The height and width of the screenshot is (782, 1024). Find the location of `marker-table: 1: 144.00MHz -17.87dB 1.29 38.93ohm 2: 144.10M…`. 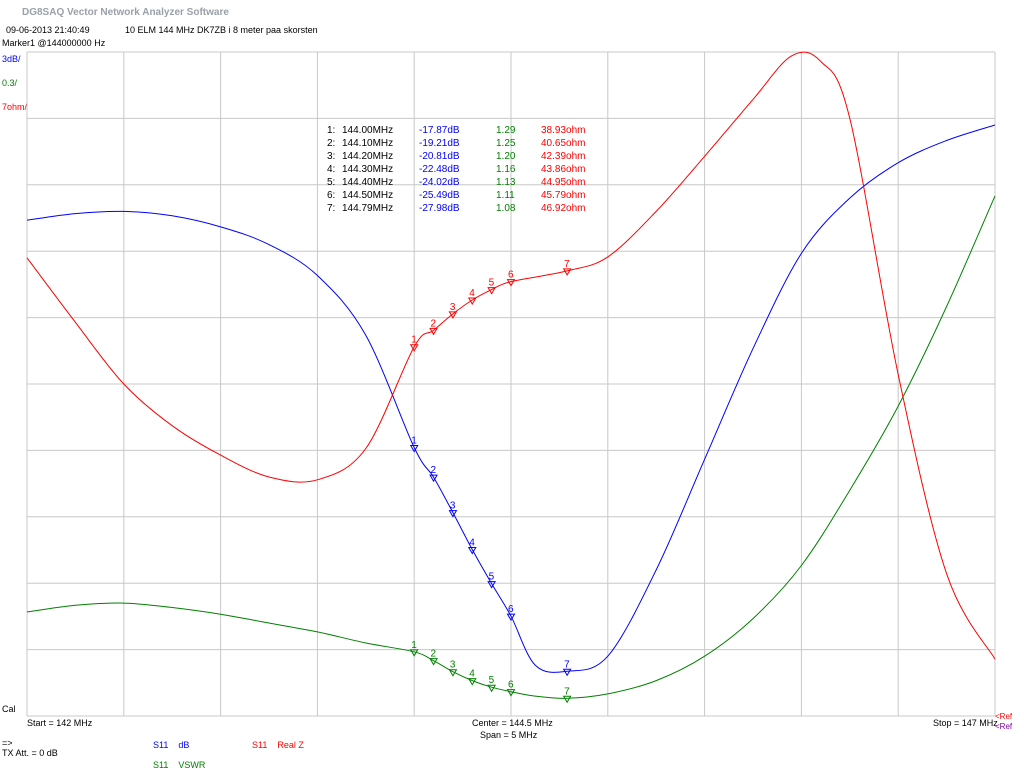

marker-table: 1: 144.00MHz -17.87dB 1.29 38.93ohm 2: 144.10M… is located at coordinates (456, 169).